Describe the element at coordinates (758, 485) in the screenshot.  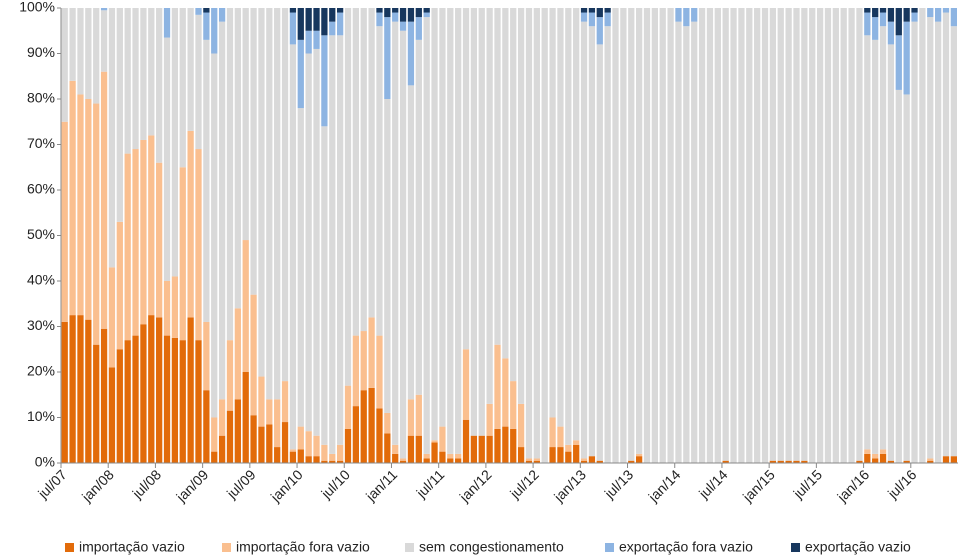
I see `x-tick-label: jan/15` at that location.